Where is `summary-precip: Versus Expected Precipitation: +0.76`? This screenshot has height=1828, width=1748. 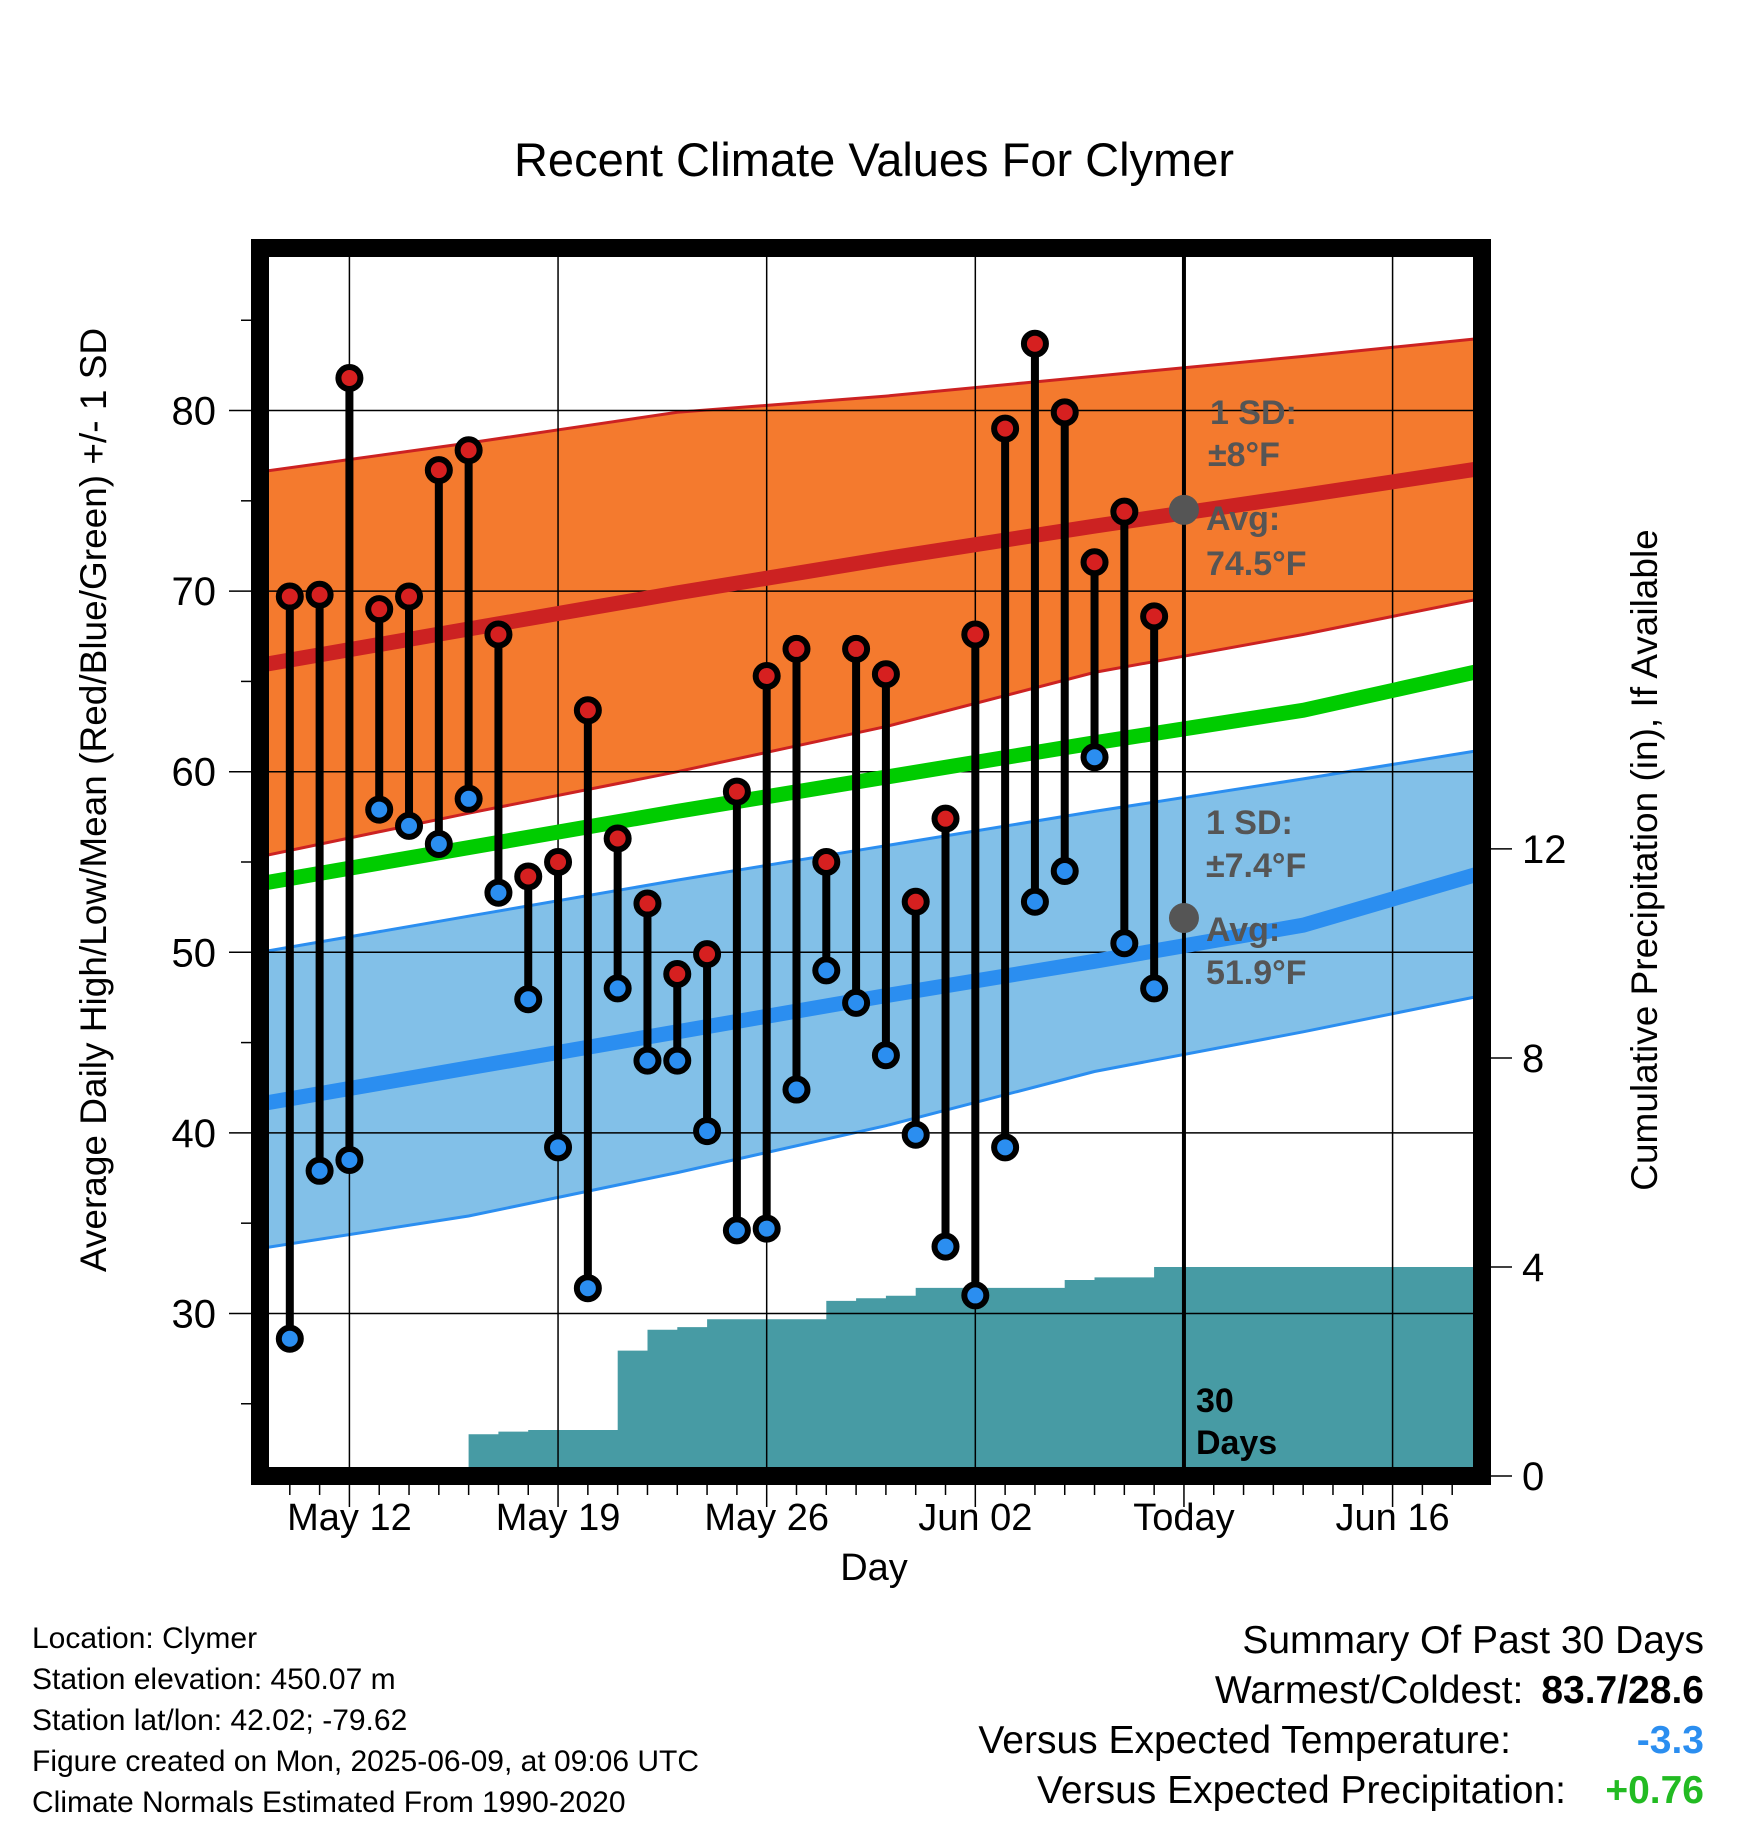
summary-precip: Versus Expected Precipitation: +0.76 is located at coordinates (1341, 1791).